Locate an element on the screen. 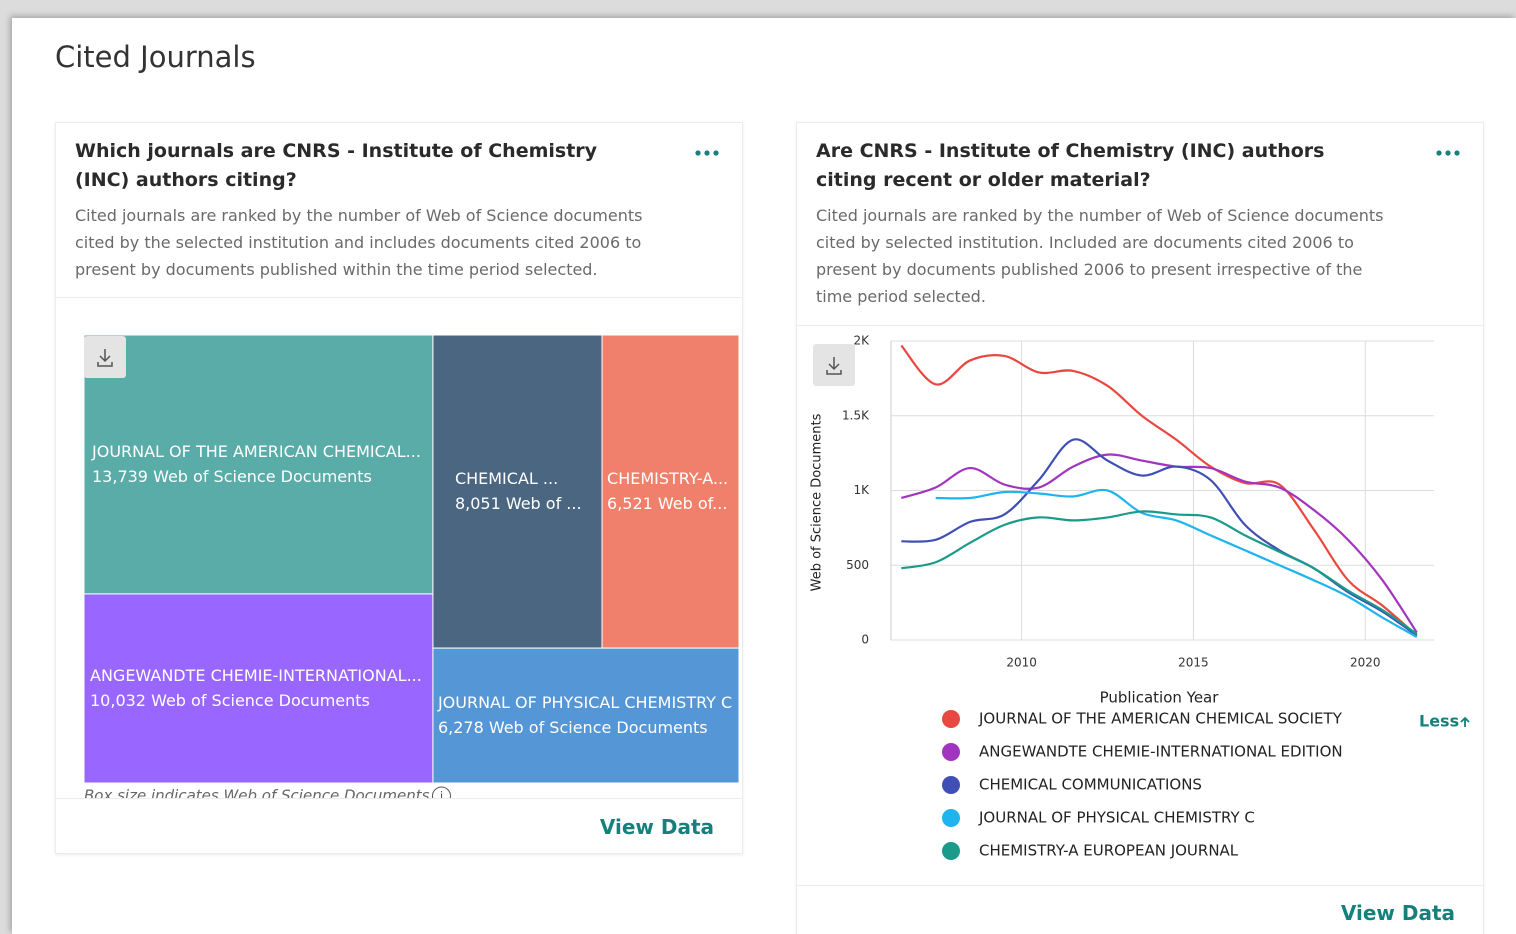 Image resolution: width=1516 pixels, height=934 pixels. x-tick-label: 2020 is located at coordinates (1365, 663).